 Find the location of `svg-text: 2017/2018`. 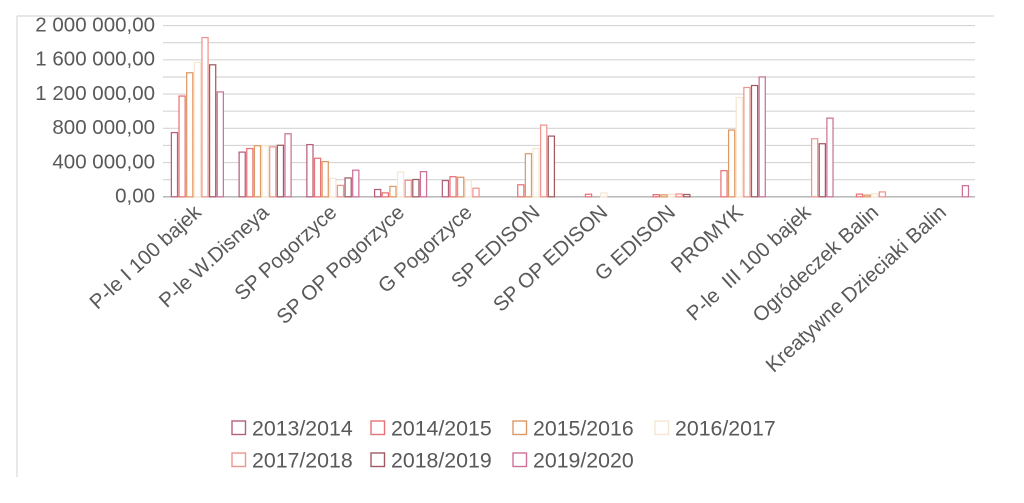

svg-text: 2017/2018 is located at coordinates (302, 460).